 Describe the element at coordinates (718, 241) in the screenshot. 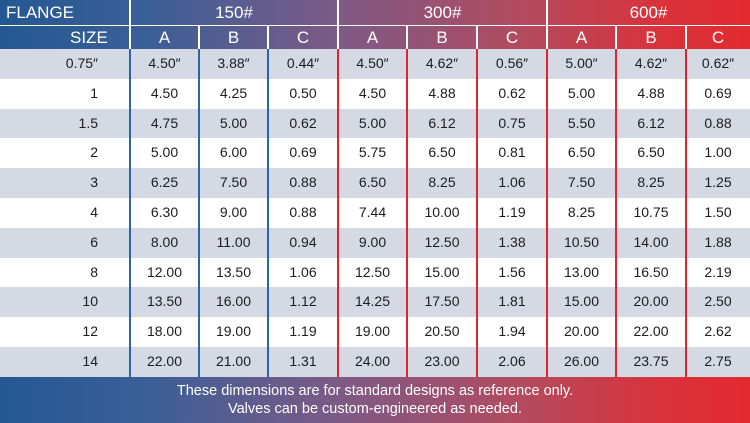

I see `value-cell: 1.88` at that location.